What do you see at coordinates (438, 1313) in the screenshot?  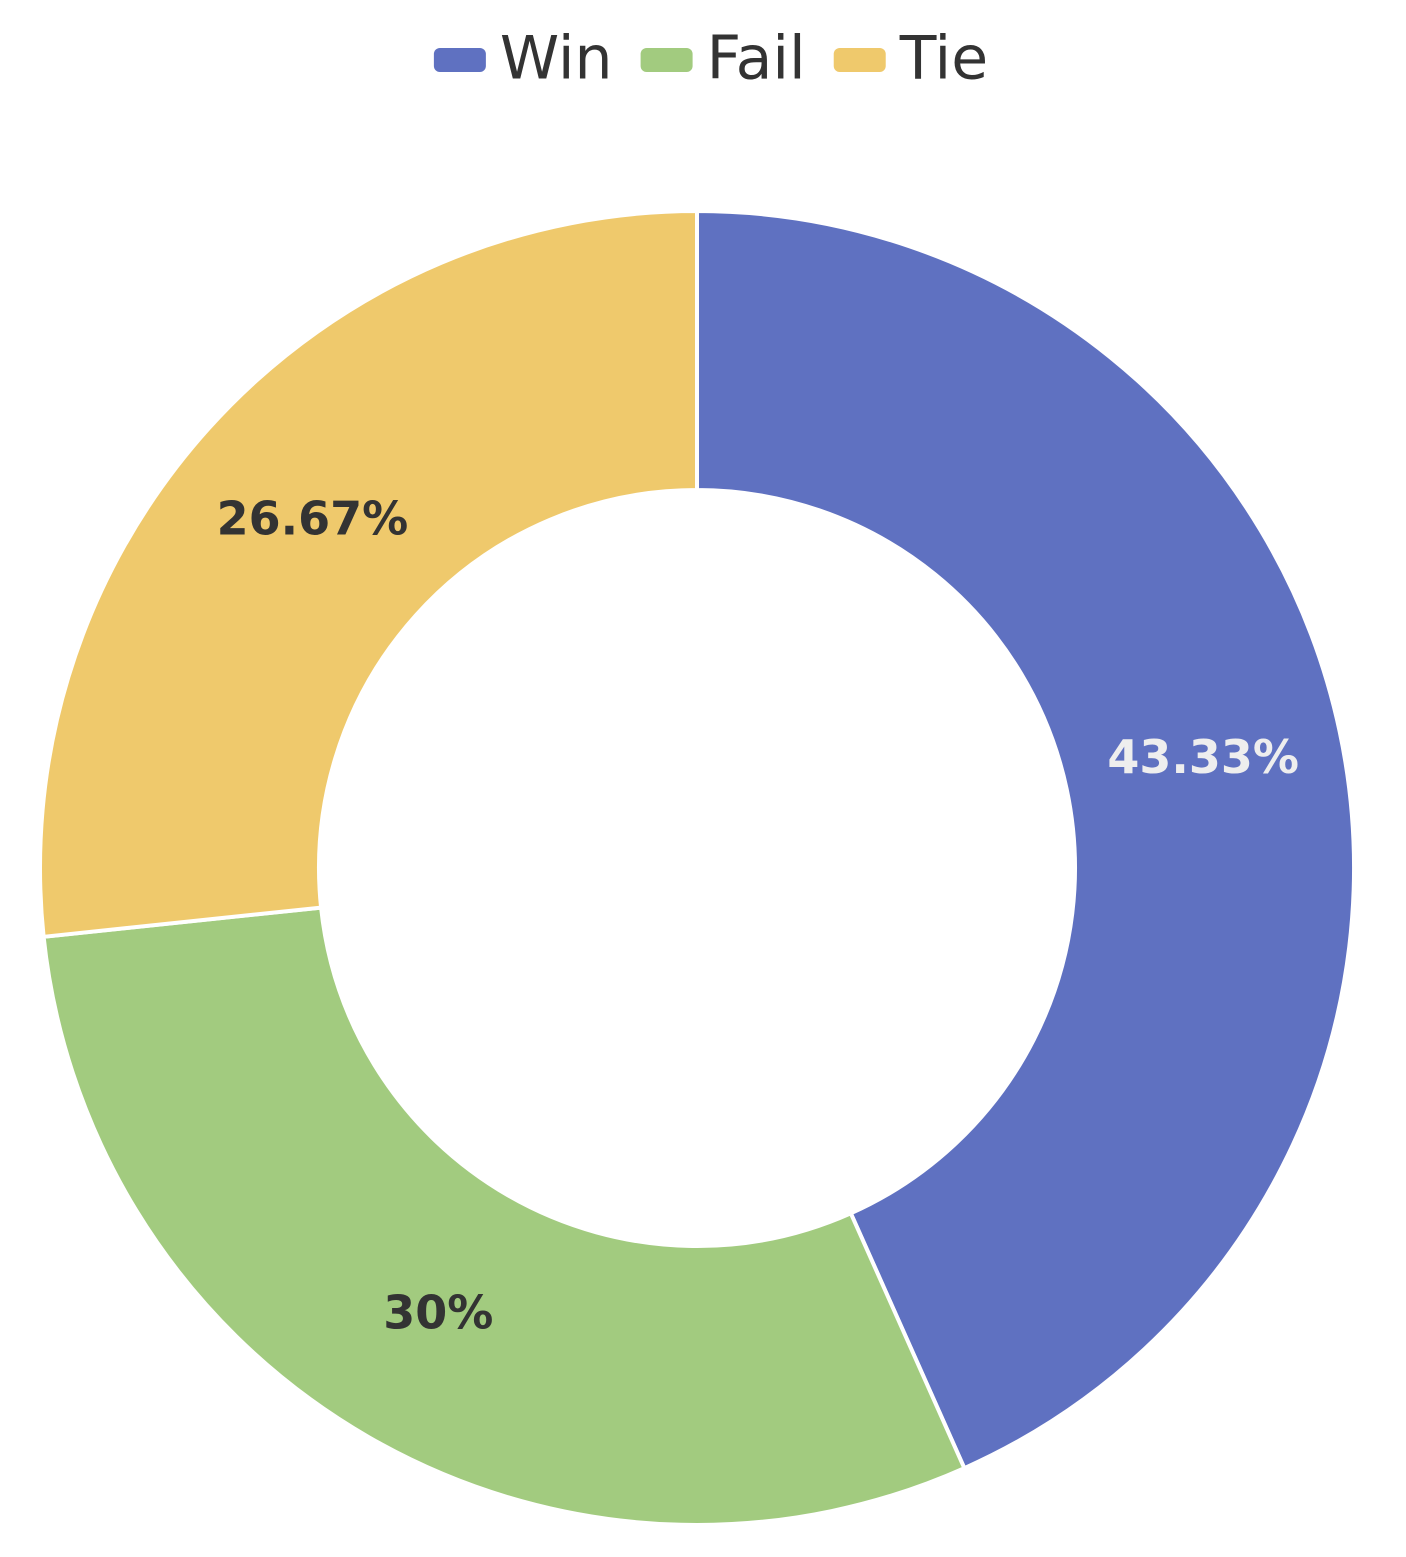 I see `slice-label: 30%` at bounding box center [438, 1313].